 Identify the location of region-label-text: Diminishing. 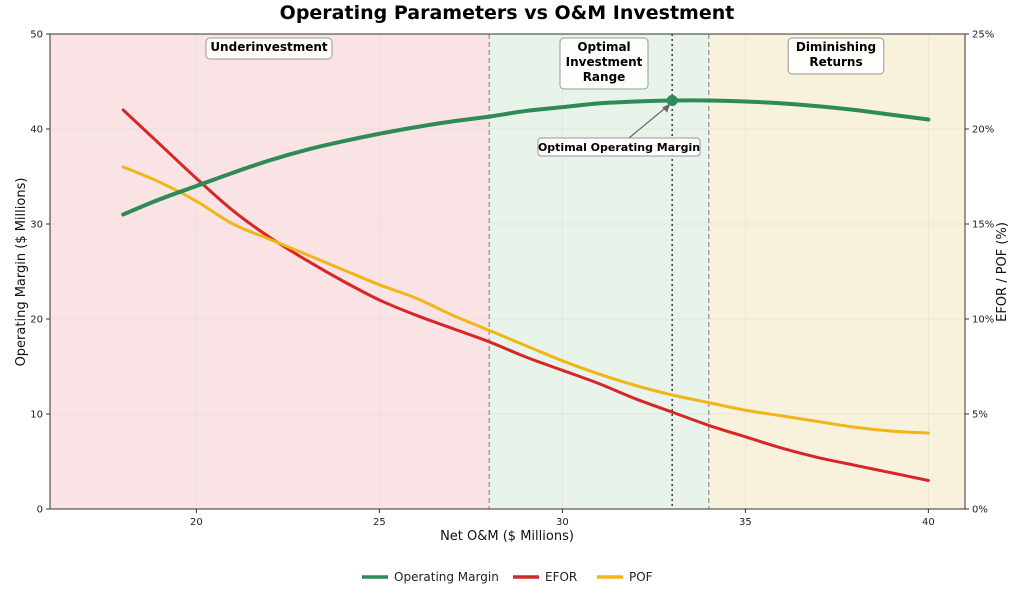
(836, 47).